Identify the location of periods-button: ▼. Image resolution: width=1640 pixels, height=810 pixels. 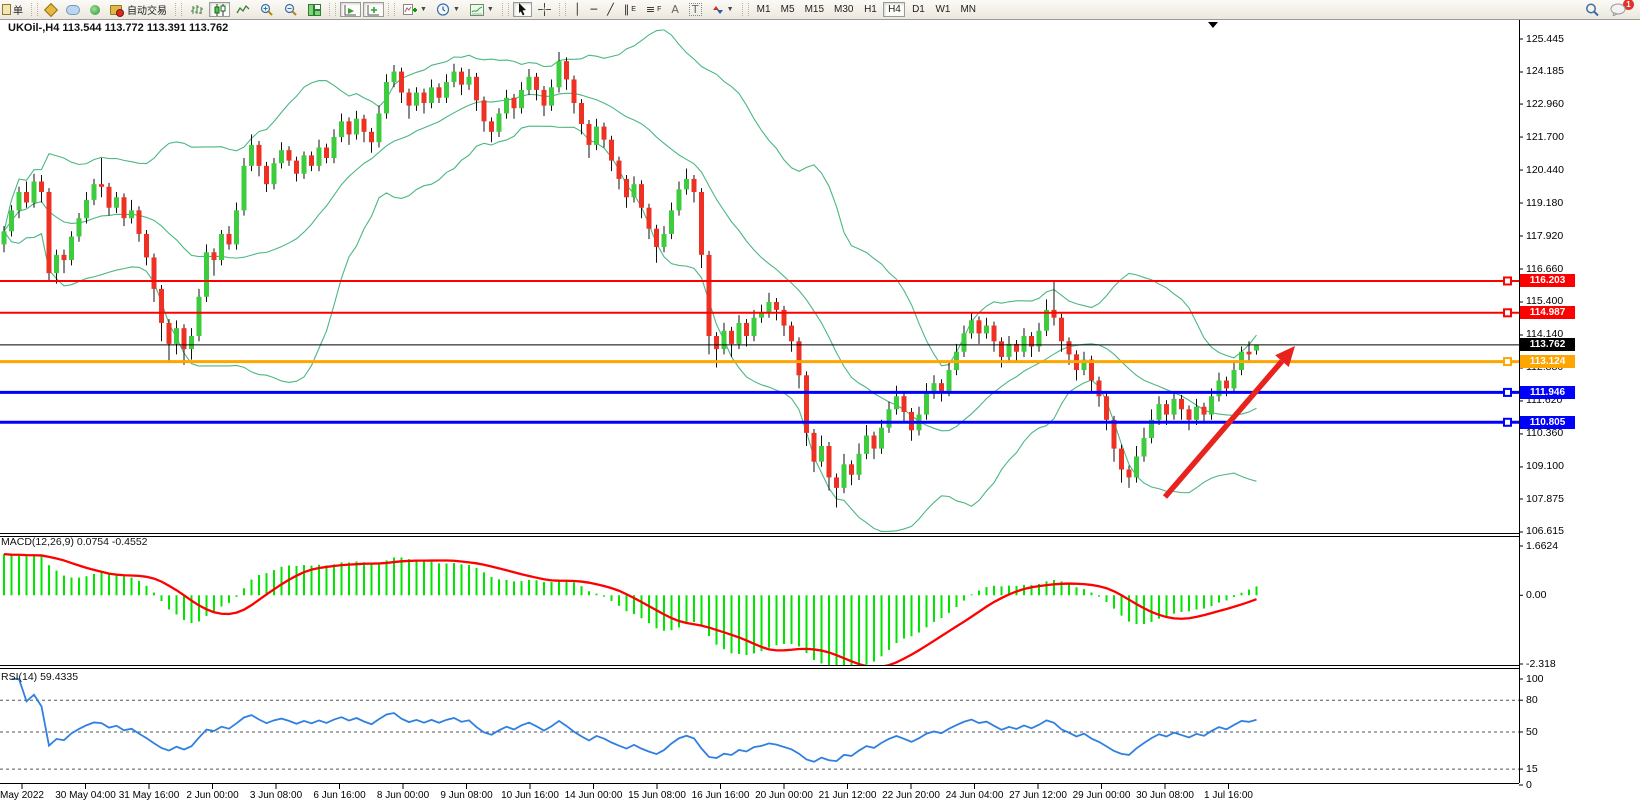
(448, 9).